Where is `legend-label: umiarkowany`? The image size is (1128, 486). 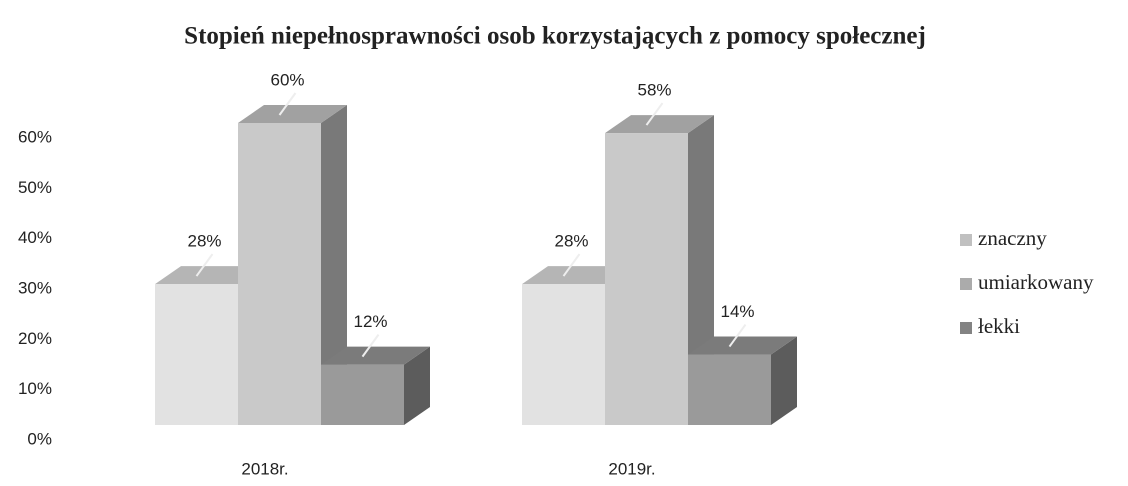
legend-label: umiarkowany is located at coordinates (1036, 282).